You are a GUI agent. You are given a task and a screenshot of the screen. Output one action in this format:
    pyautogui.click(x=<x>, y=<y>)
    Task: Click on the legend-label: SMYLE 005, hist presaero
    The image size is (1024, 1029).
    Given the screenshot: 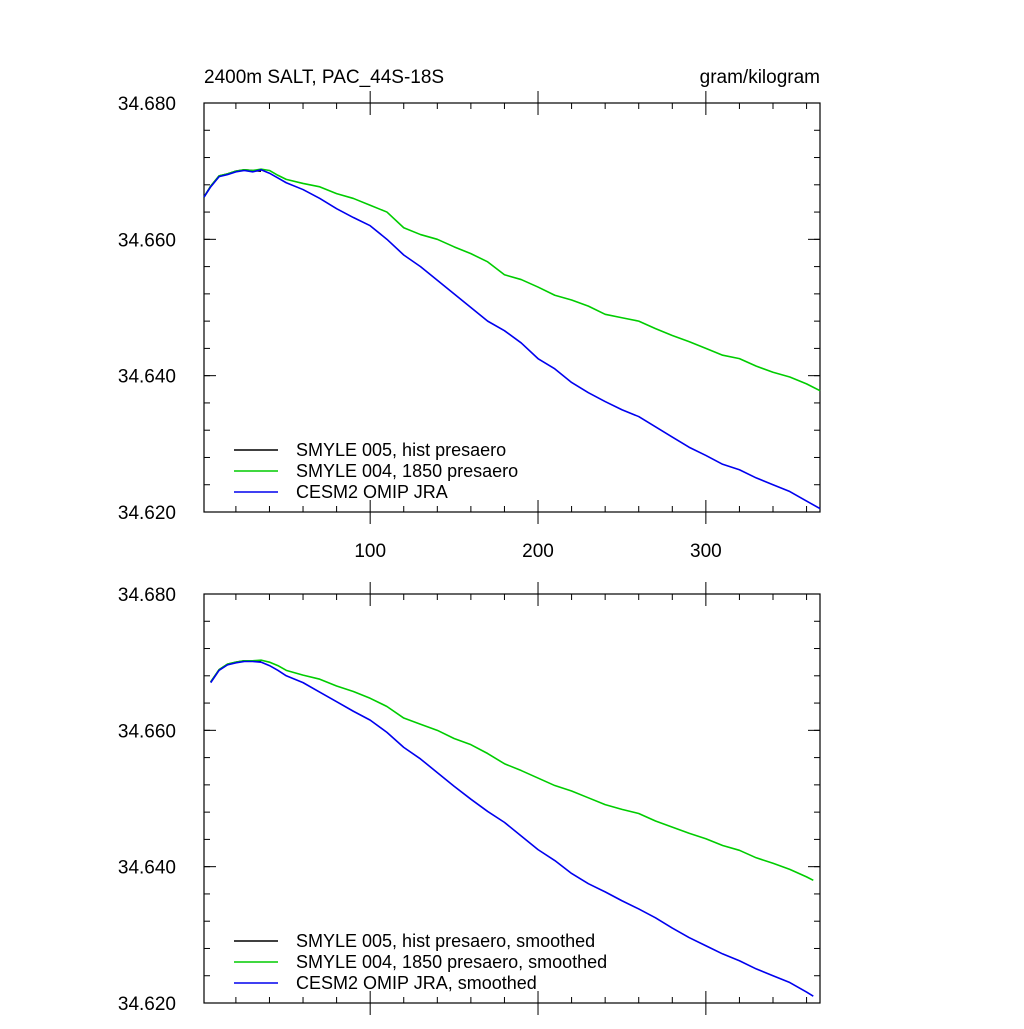 What is the action you would take?
    pyautogui.click(x=401, y=450)
    